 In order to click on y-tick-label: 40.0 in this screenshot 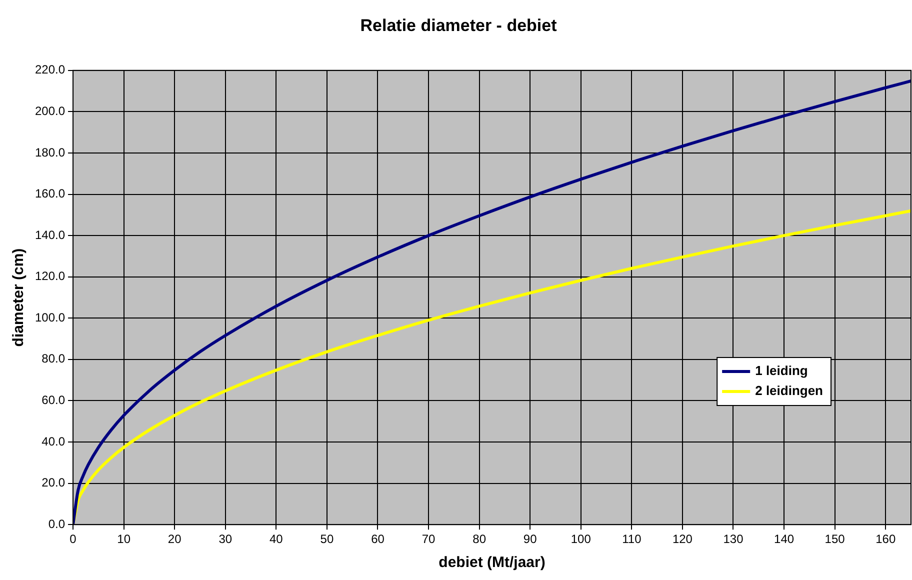, I will do `click(54, 441)`.